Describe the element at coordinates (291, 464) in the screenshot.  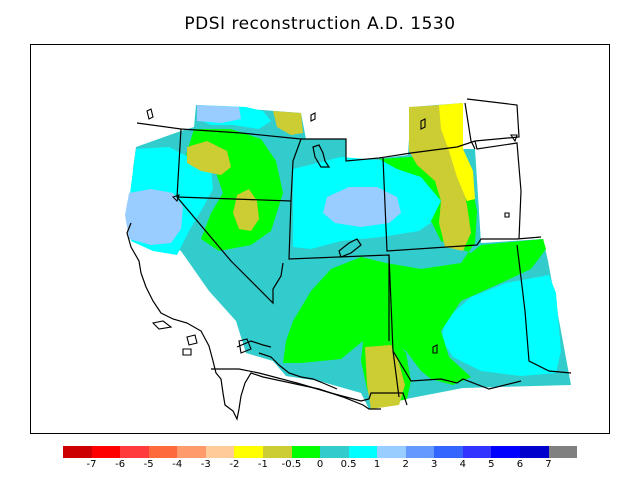
I see `legend-label: -0.5` at that location.